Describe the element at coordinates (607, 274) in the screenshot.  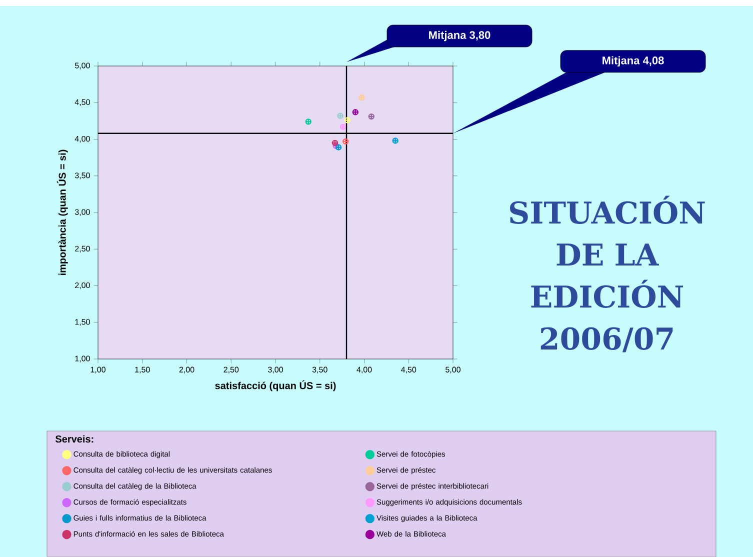
I see `text: SITUACIÓN DE LA EDICIÓN 2006/07` at that location.